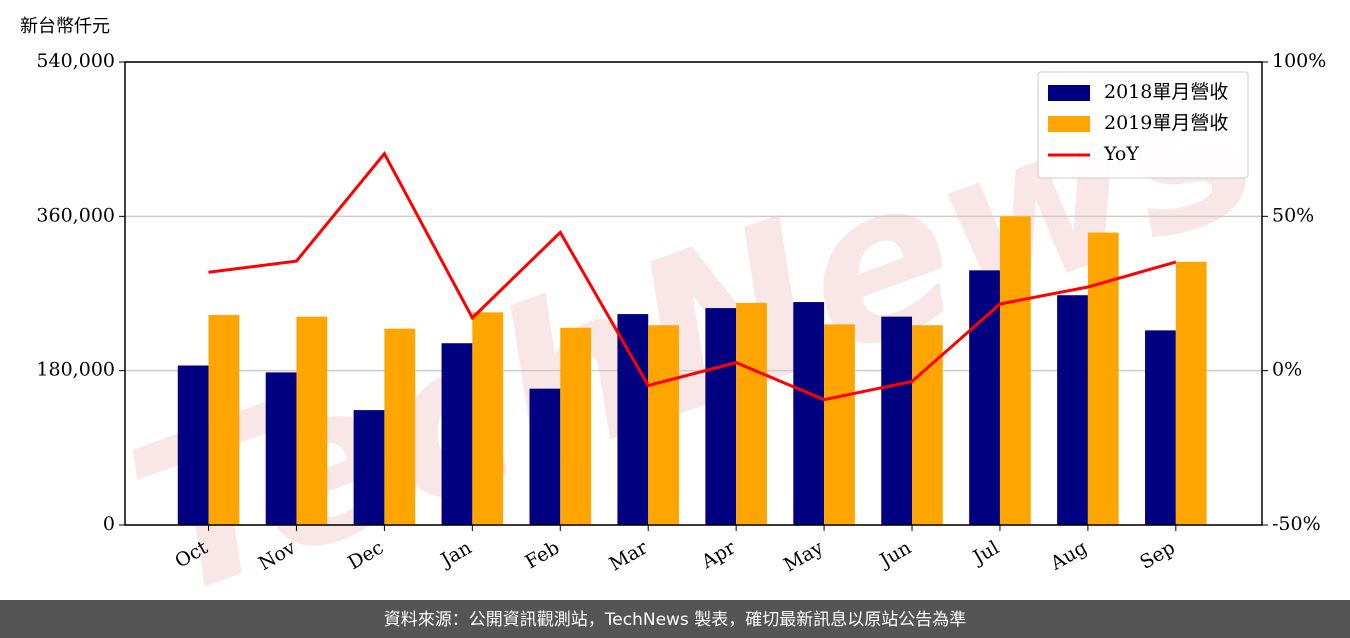  Describe the element at coordinates (75, 370) in the screenshot. I see `y-tick-label: 180,000` at that location.